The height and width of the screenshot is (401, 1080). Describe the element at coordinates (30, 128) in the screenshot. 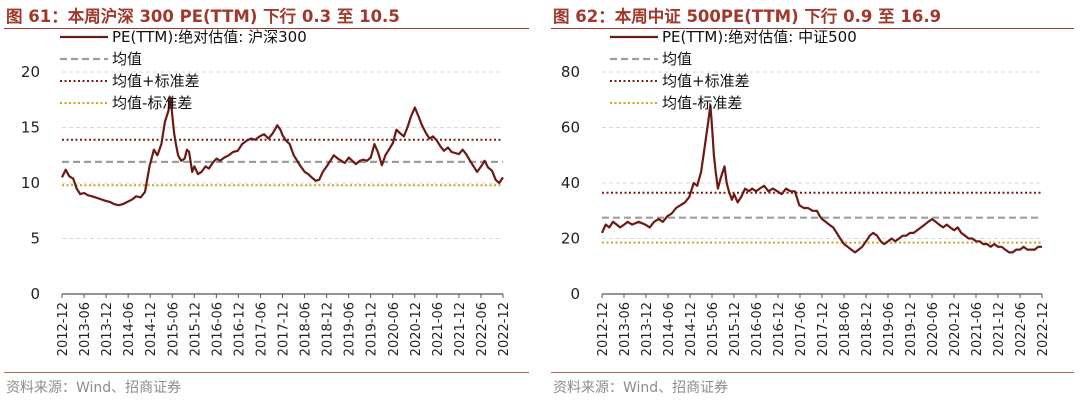

I see `y-tick-label: 15` at that location.